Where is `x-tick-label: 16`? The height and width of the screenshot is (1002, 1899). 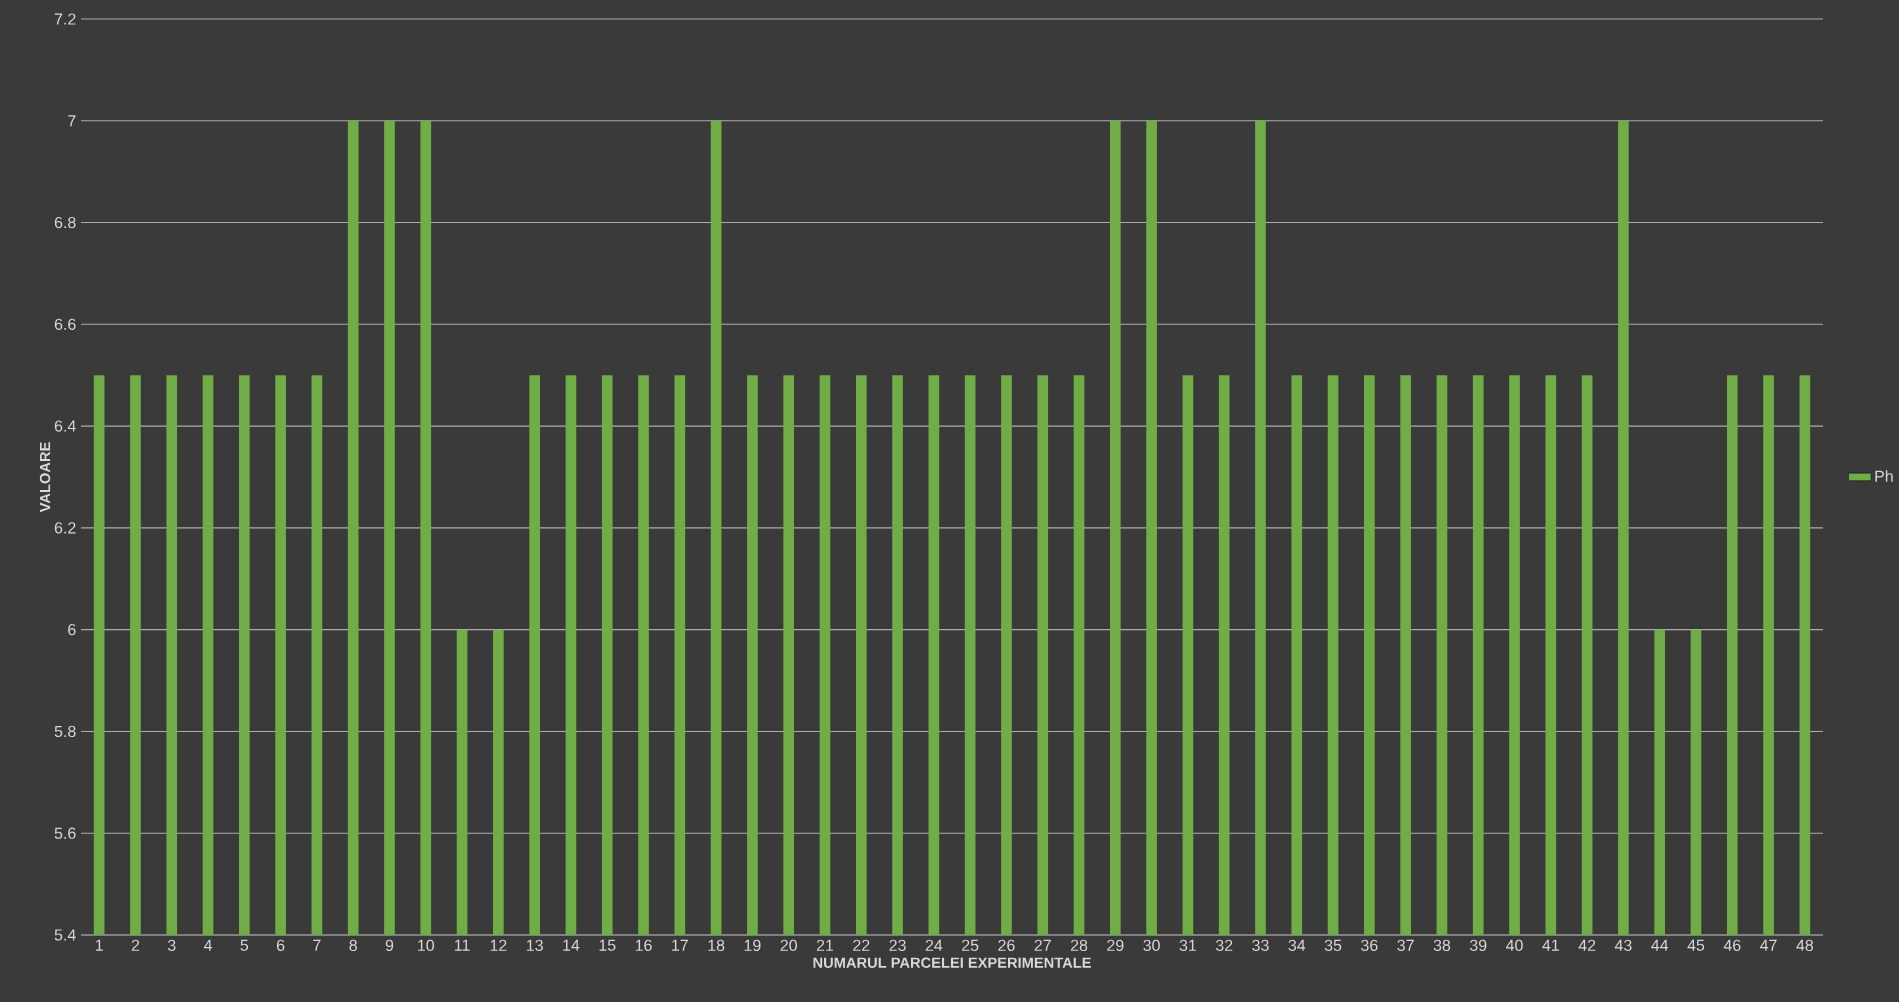 x-tick-label: 16 is located at coordinates (643, 945).